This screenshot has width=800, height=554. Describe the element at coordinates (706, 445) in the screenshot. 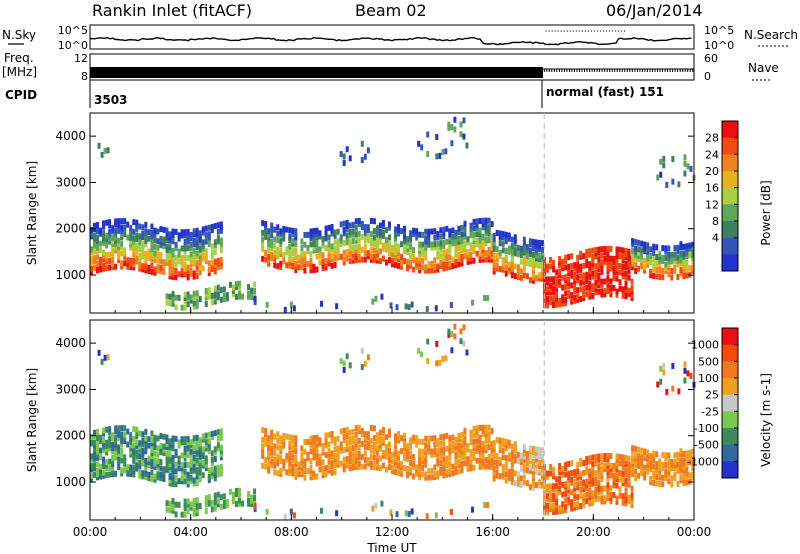

I see `colorbar-tick-label: -500` at that location.